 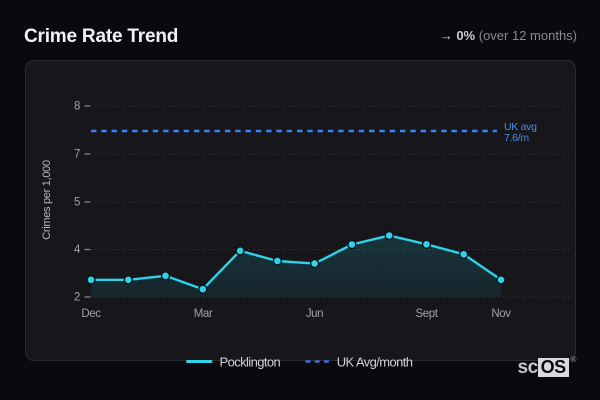 I want to click on svg-text: Pocklington, so click(x=250, y=362).